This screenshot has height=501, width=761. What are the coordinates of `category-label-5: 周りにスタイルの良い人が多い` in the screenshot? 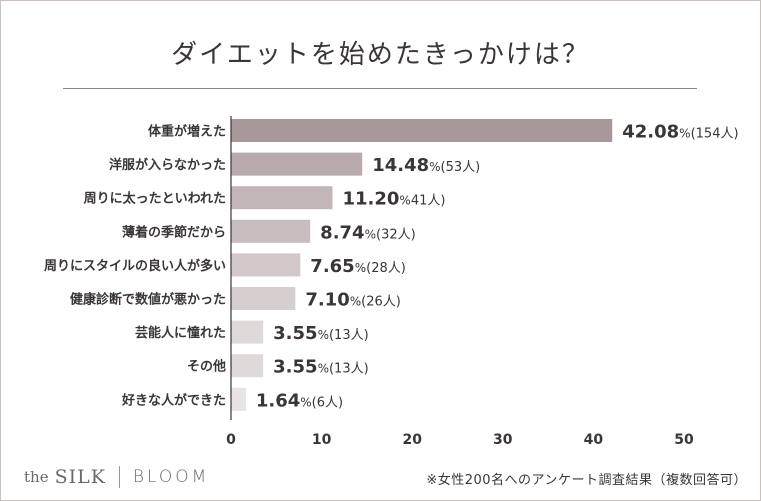 It's located at (135, 266).